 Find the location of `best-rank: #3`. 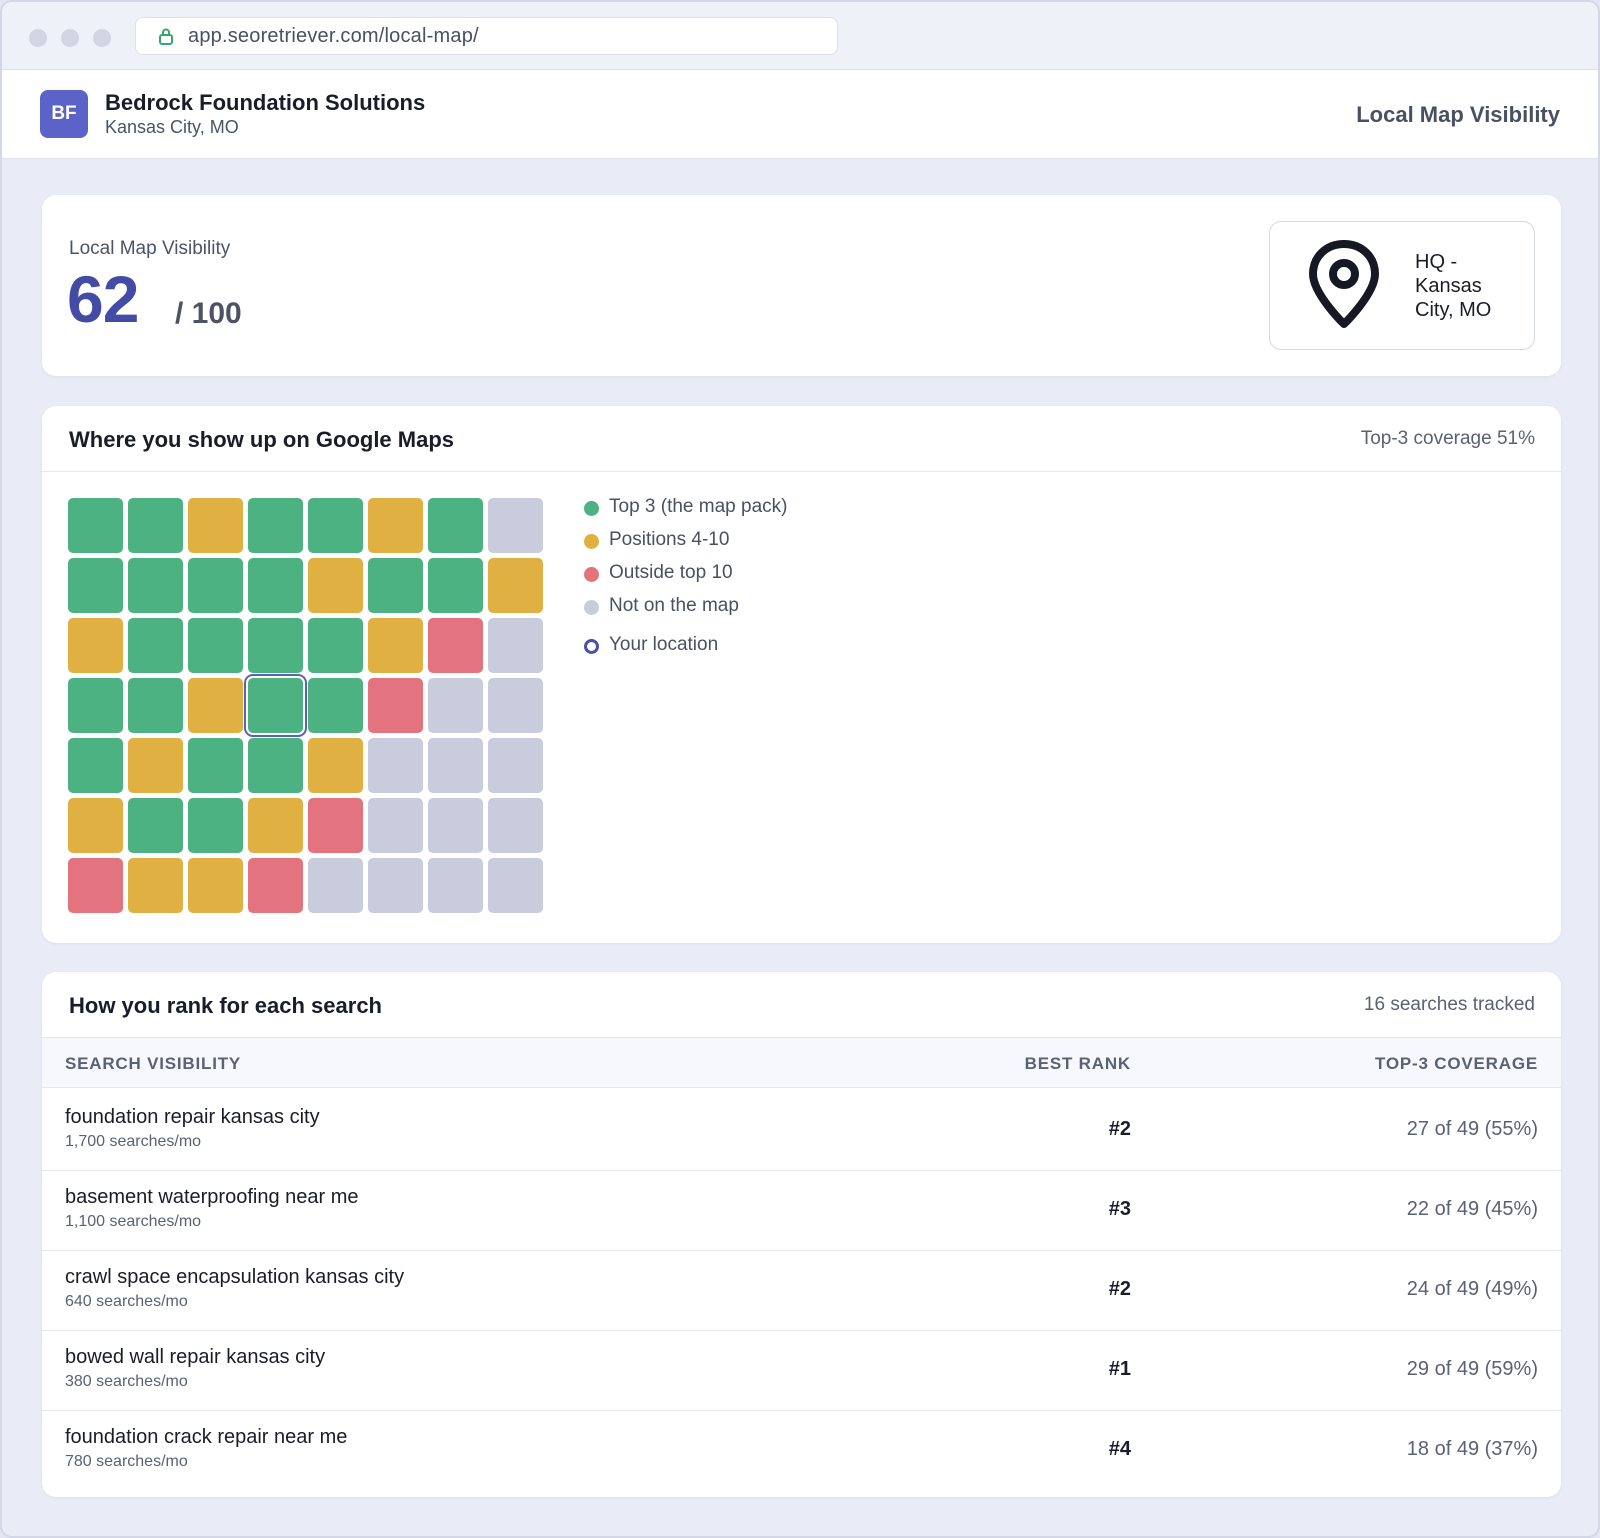

best-rank: #3 is located at coordinates (1119, 1209).